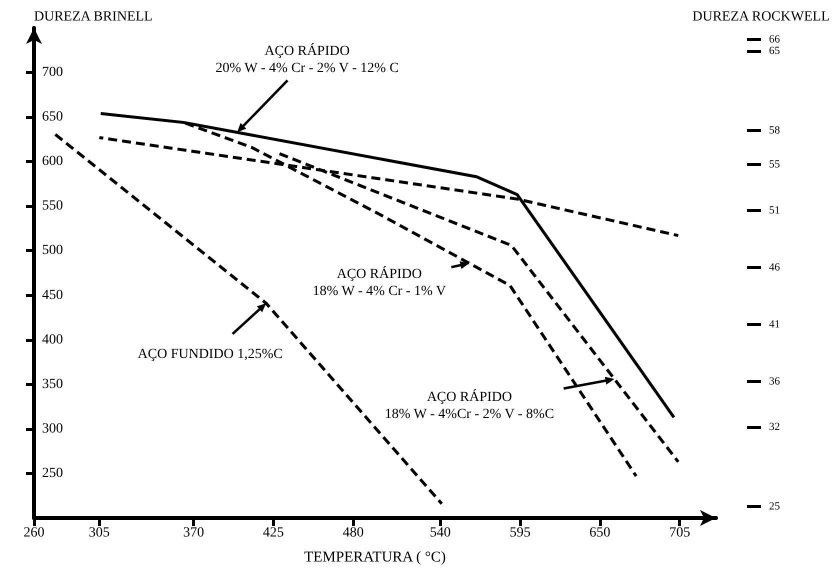  Describe the element at coordinates (440, 533) in the screenshot. I see `x-tick-label: 540` at that location.